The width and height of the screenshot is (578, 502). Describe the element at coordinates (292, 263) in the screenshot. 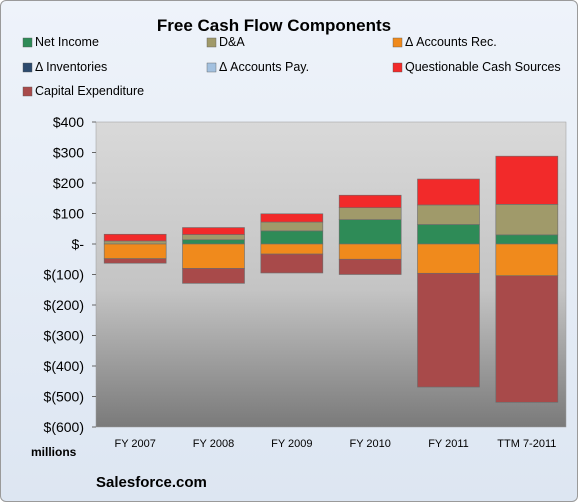

I see `bar-capital-expenditure-fy-2009` at that location.